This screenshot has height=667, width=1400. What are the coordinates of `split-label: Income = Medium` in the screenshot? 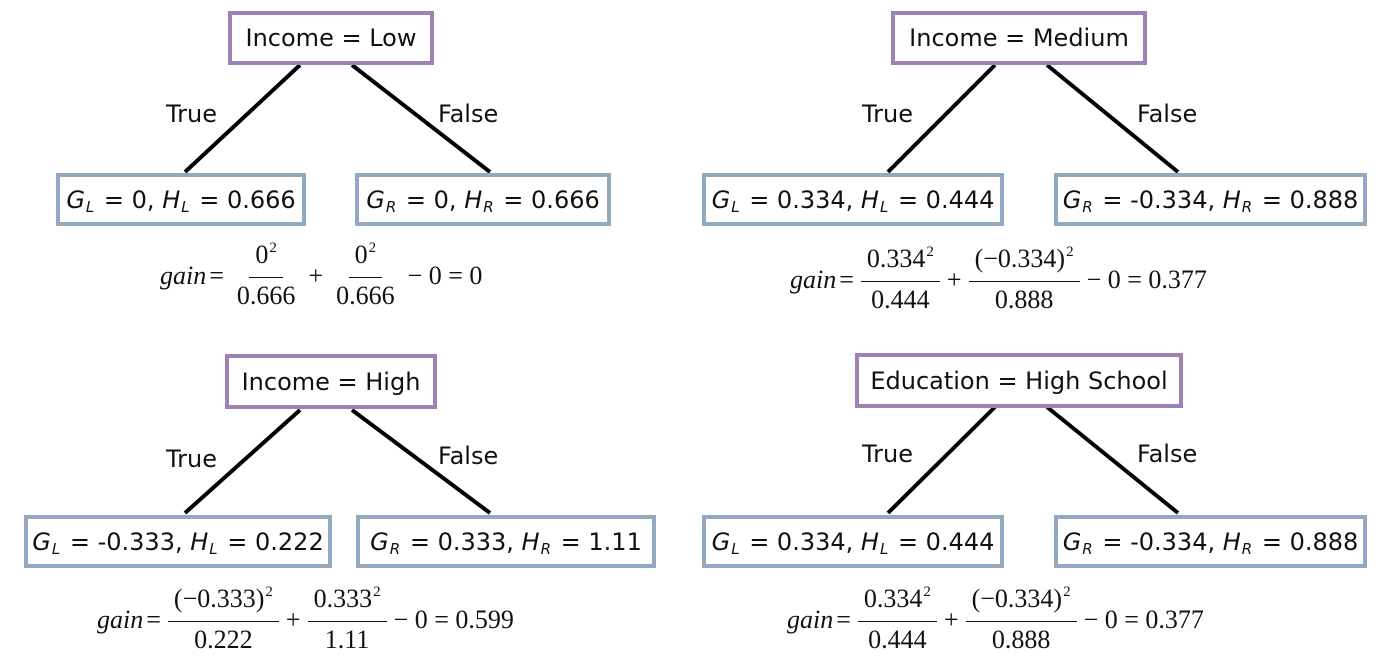 It's located at (1019, 38).